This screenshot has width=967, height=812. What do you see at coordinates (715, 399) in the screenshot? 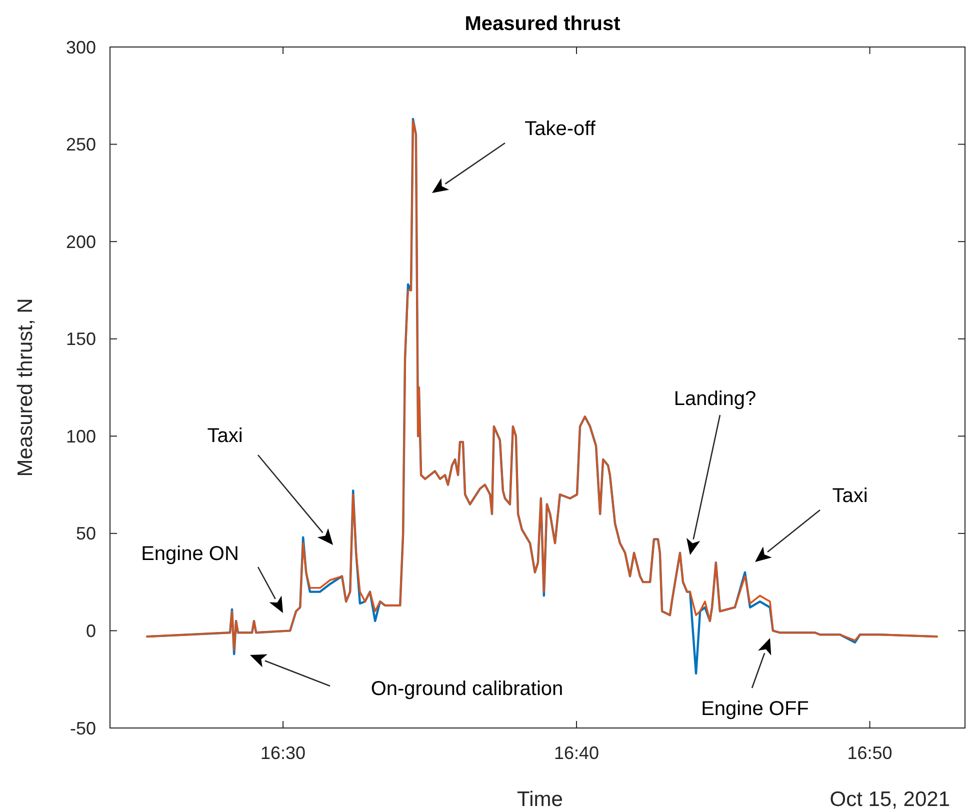
I see `annotation: Landing?` at bounding box center [715, 399].